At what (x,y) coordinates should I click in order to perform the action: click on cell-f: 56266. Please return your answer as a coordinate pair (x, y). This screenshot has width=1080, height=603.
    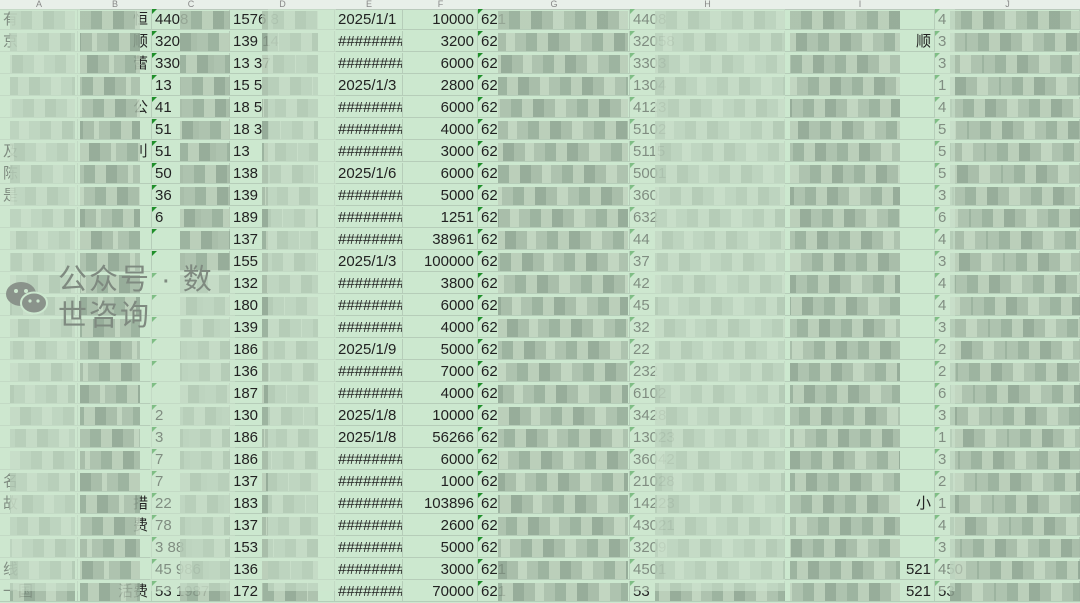
    Looking at the image, I should click on (440, 437).